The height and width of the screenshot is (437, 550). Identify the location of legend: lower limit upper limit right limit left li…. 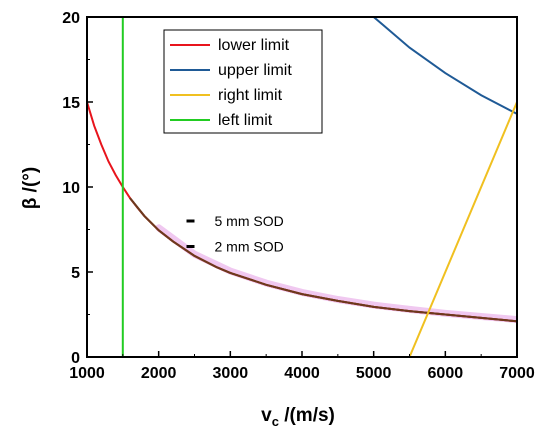
(243, 81).